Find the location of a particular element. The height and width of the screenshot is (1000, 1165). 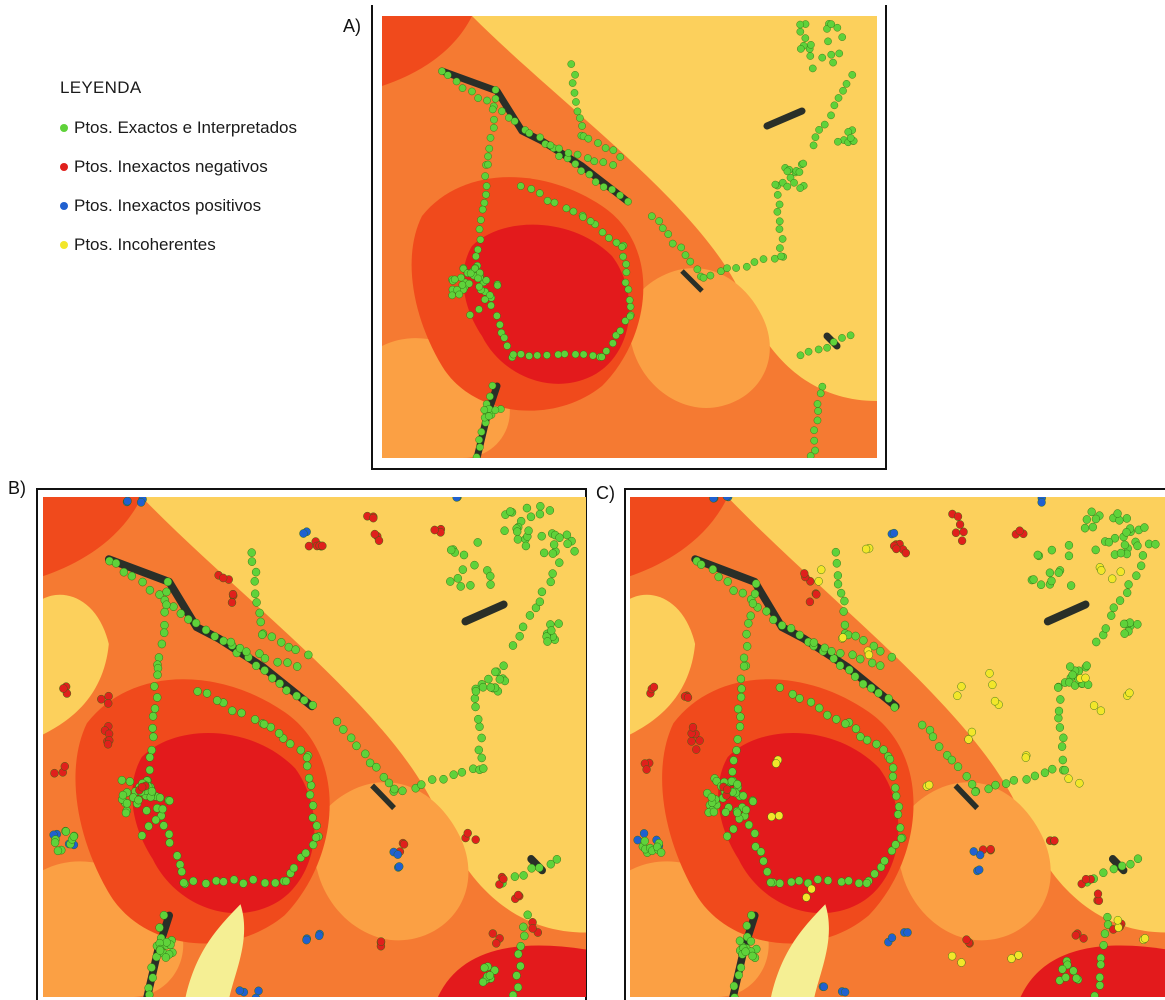

track-line is located at coordinates (383, 797).